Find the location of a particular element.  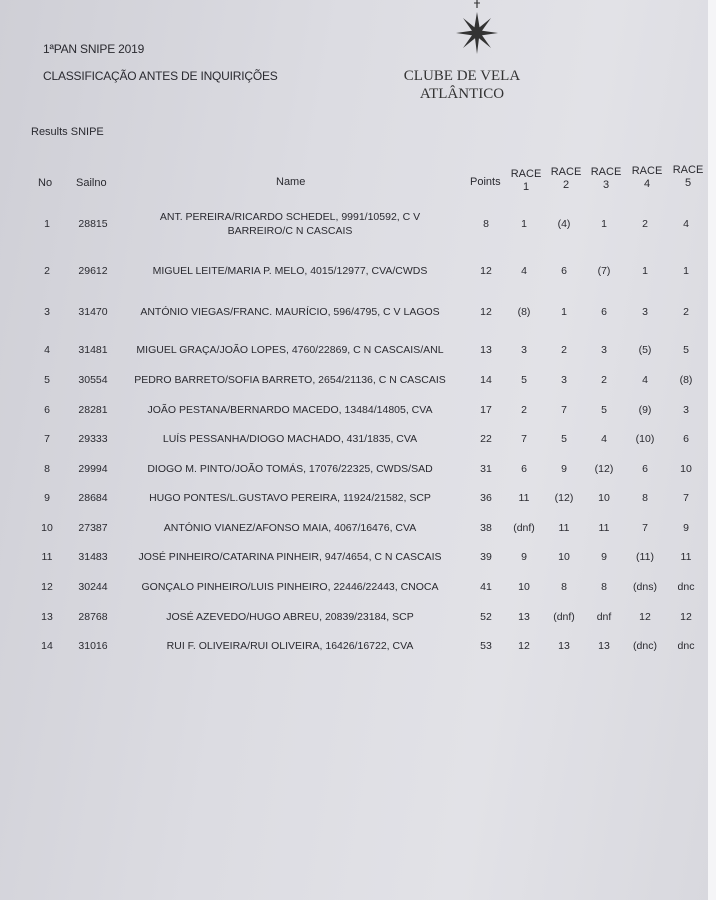

points: 17 is located at coordinates (486, 410).